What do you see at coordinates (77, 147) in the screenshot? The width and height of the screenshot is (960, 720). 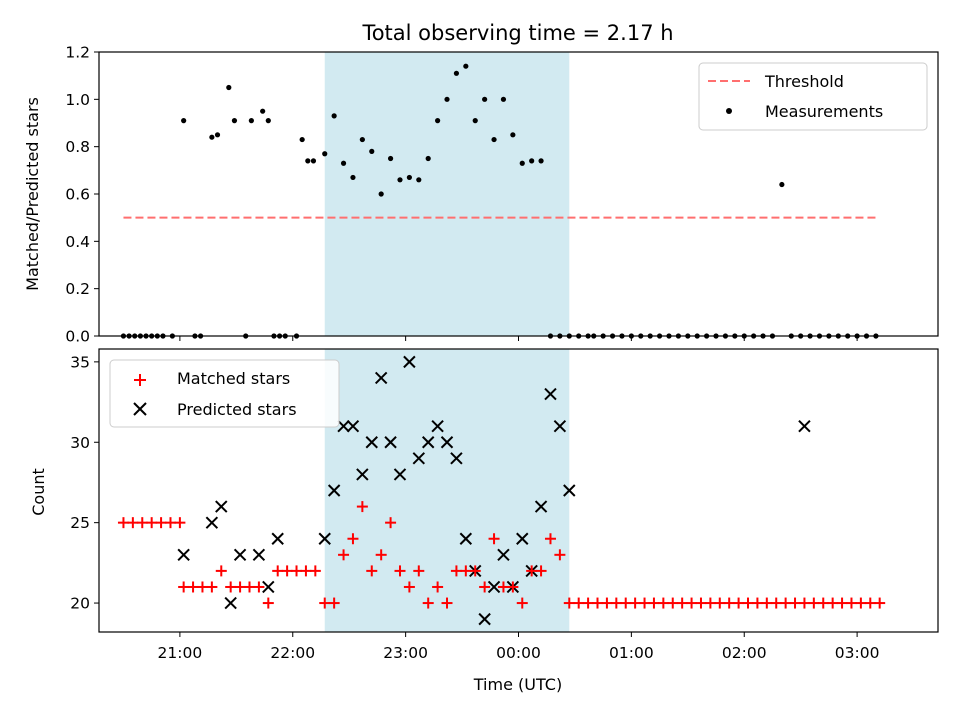 I see `top-y-tick-label: 0.8` at bounding box center [77, 147].